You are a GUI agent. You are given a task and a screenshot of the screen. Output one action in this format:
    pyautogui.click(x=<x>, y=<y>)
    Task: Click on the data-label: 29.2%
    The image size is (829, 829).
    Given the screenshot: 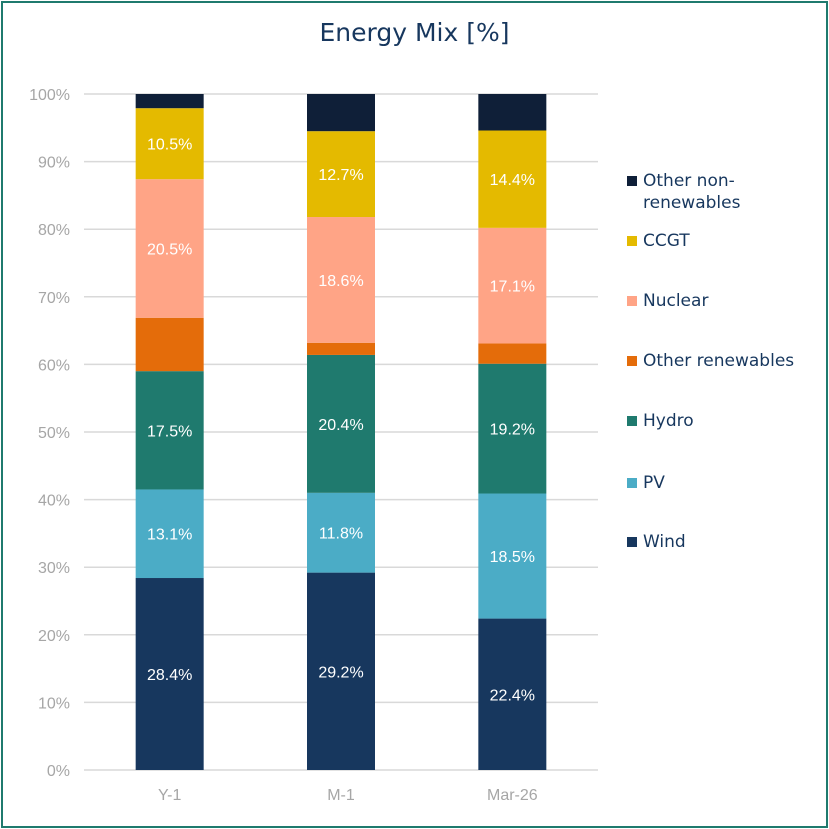 What is the action you would take?
    pyautogui.click(x=340, y=672)
    